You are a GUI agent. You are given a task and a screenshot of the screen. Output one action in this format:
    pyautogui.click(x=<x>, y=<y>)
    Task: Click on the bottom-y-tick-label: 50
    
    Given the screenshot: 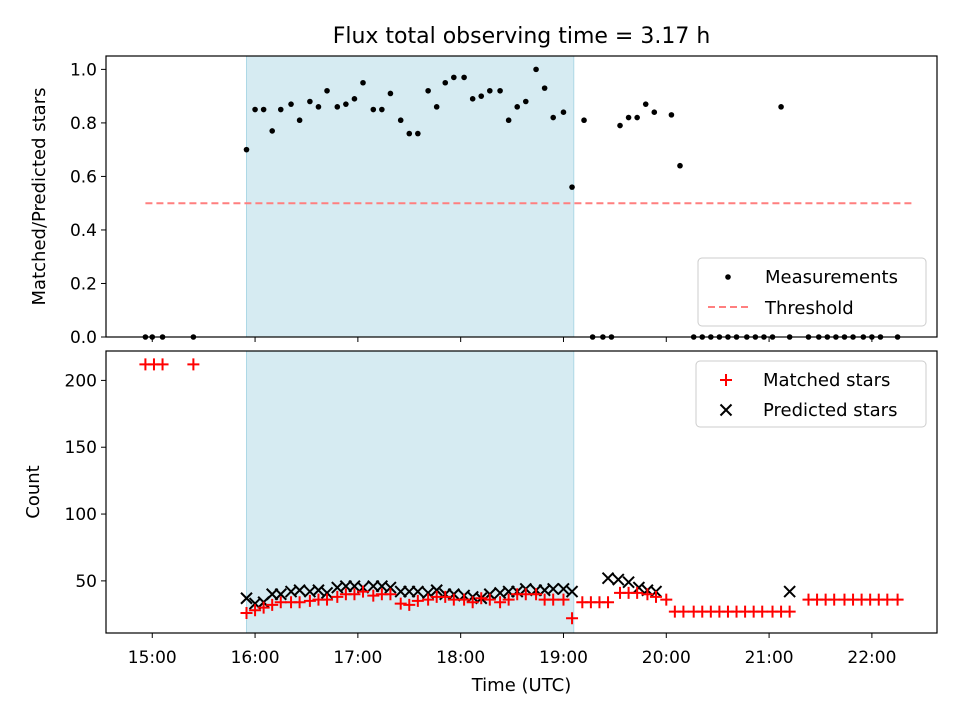 What is the action you would take?
    pyautogui.click(x=86, y=582)
    